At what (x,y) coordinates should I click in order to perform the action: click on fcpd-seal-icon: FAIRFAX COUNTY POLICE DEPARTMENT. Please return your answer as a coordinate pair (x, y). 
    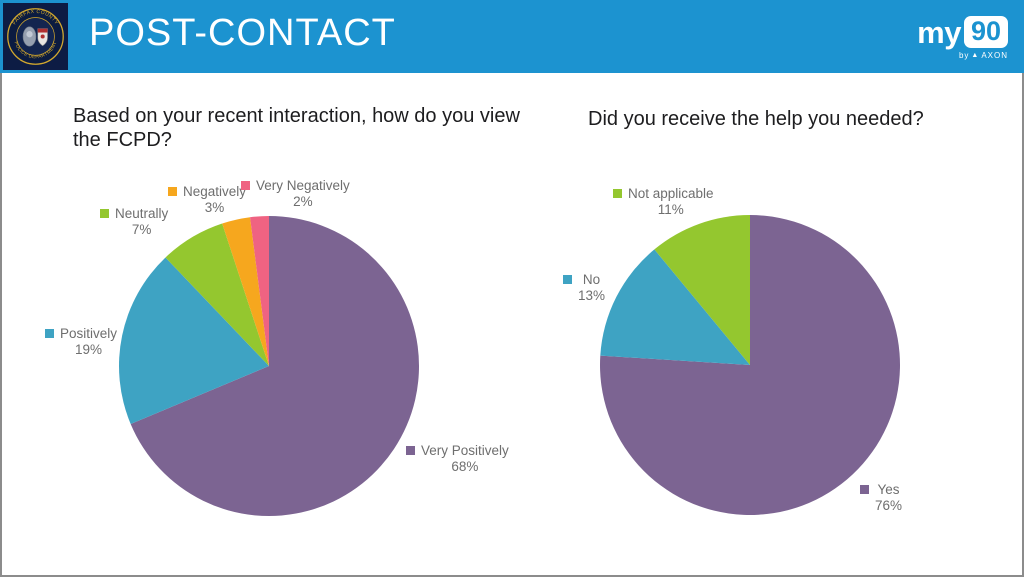
    Looking at the image, I should click on (35, 36).